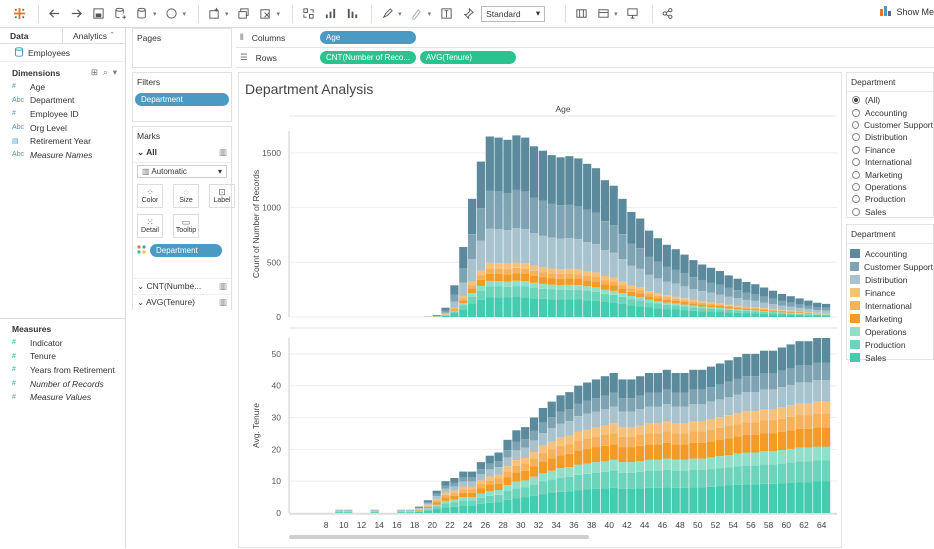 The width and height of the screenshot is (934, 549). I want to click on field-item: #Years from Retirement, so click(62, 370).